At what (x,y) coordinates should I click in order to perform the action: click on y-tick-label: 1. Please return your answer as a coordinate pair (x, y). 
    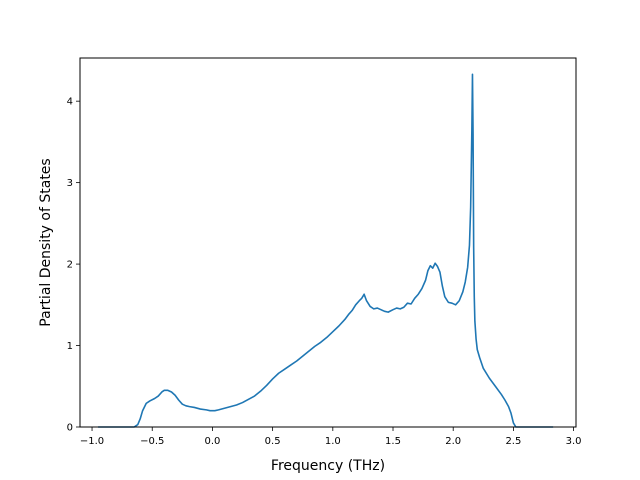
    Looking at the image, I should click on (70, 346).